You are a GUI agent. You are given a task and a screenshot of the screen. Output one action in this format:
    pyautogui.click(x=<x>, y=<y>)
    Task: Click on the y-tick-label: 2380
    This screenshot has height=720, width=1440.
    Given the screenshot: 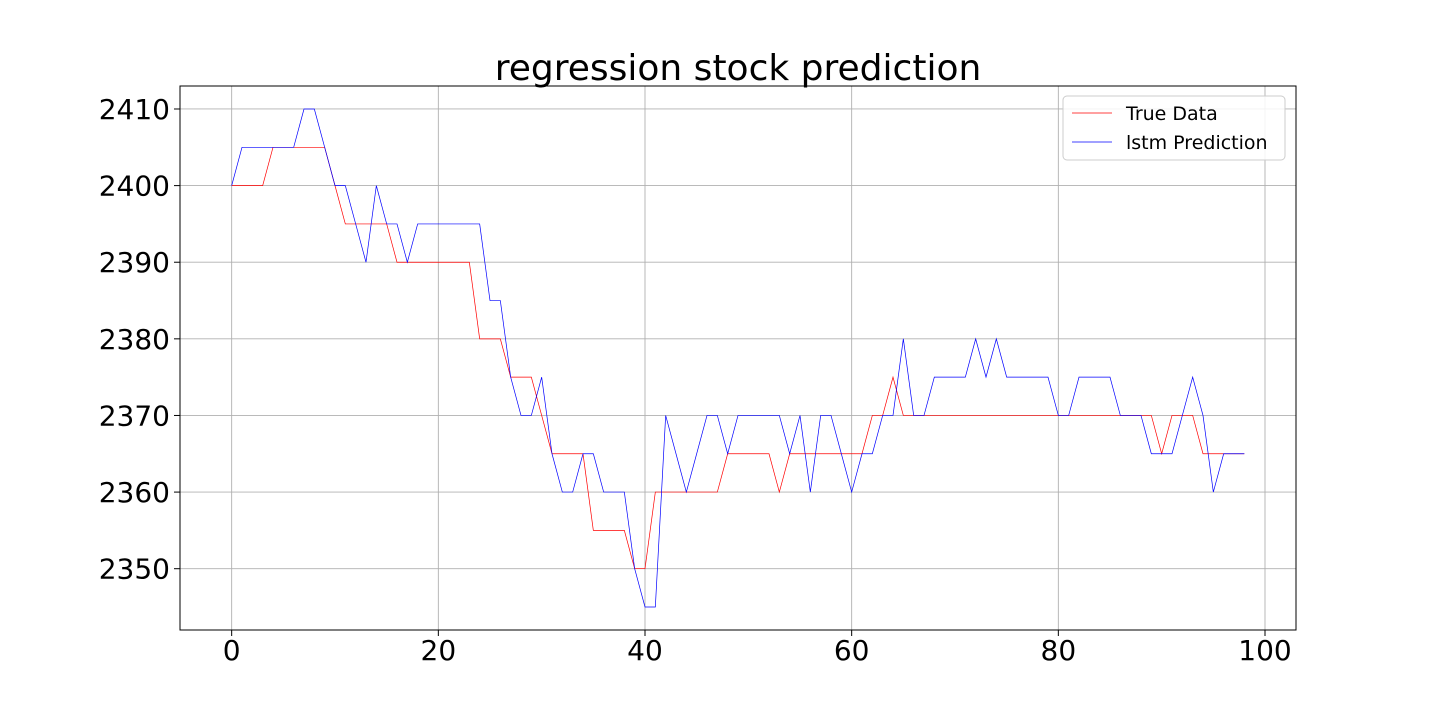 What is the action you would take?
    pyautogui.click(x=134, y=339)
    